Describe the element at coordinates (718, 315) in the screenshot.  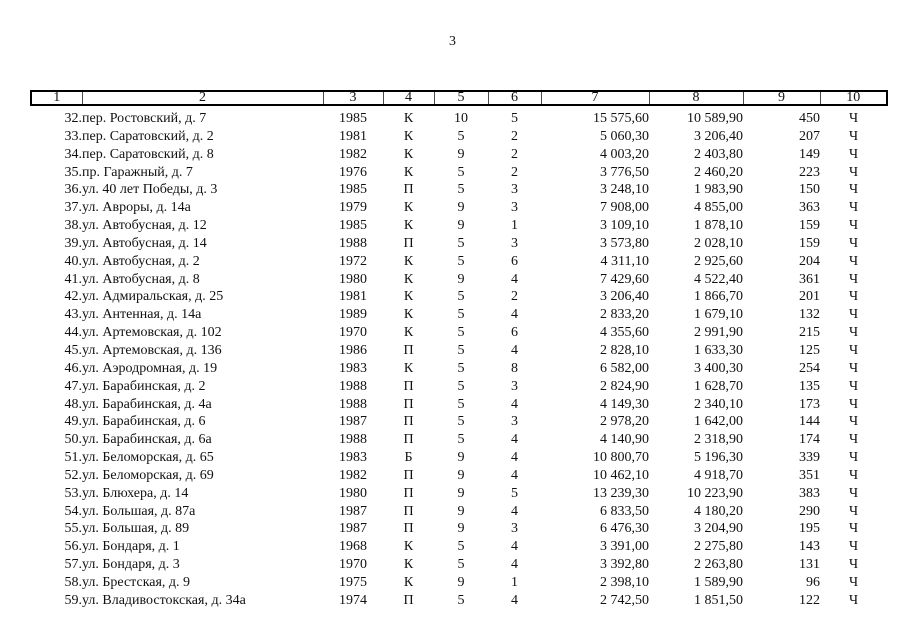
I see `cell-col8: 1 679,10` at that location.